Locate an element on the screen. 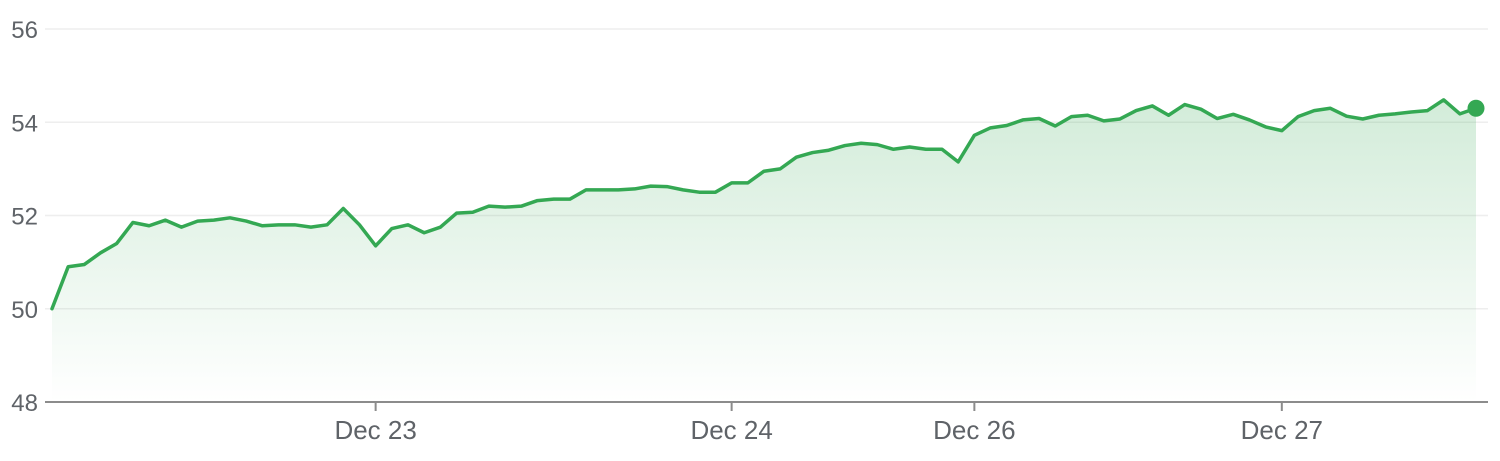 Image resolution: width=1500 pixels, height=461 pixels. x-tick-label: Dec 27 is located at coordinates (1282, 430).